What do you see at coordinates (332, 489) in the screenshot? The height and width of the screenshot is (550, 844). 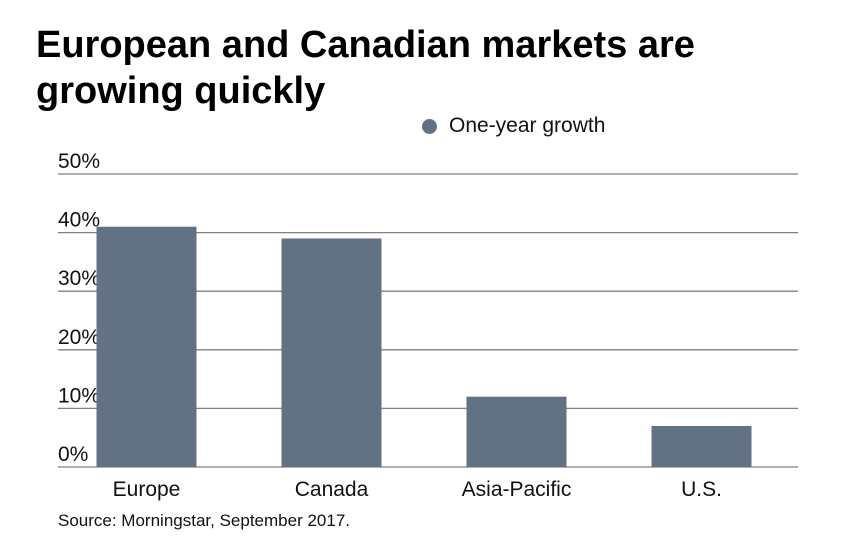 I see `x-tick-label: Canada` at bounding box center [332, 489].